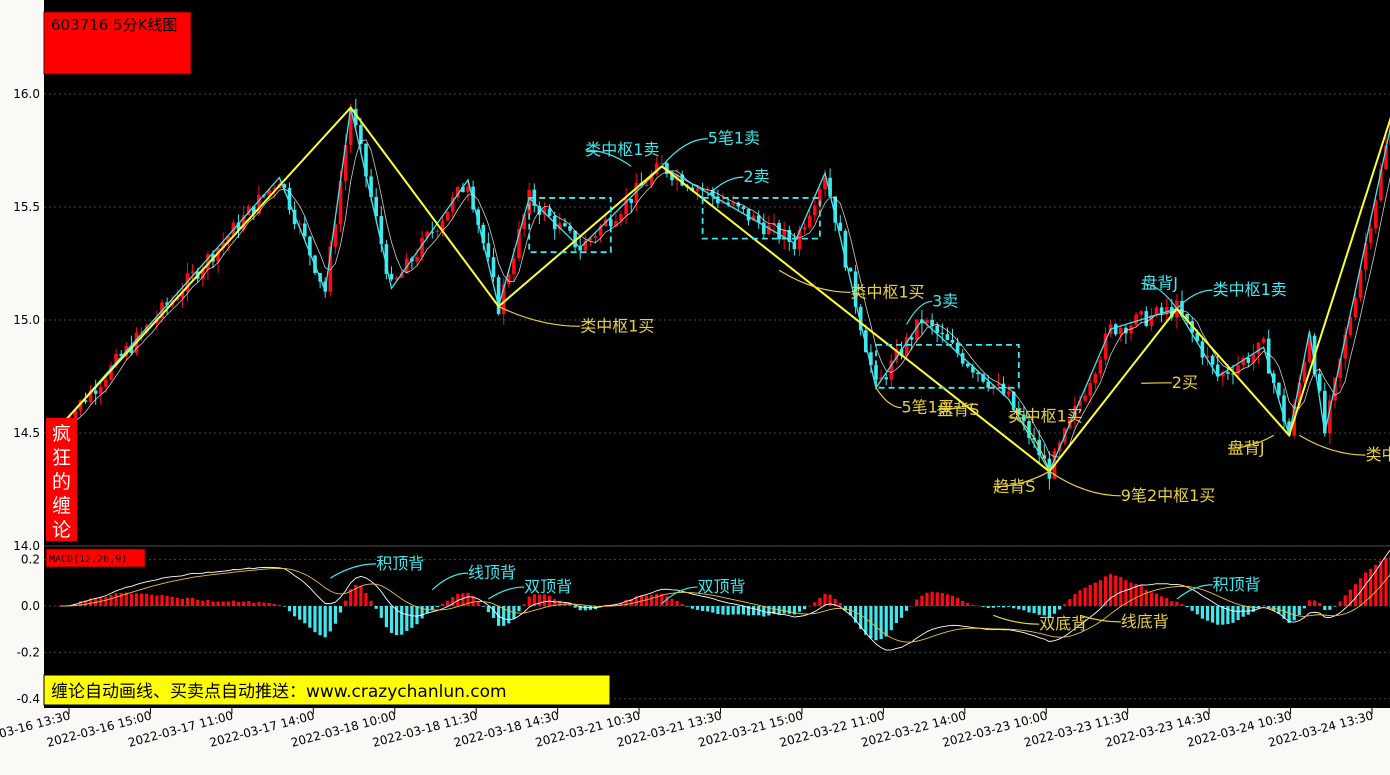 Image resolution: width=1390 pixels, height=775 pixels. I want to click on side-label-box, so click(61, 479).